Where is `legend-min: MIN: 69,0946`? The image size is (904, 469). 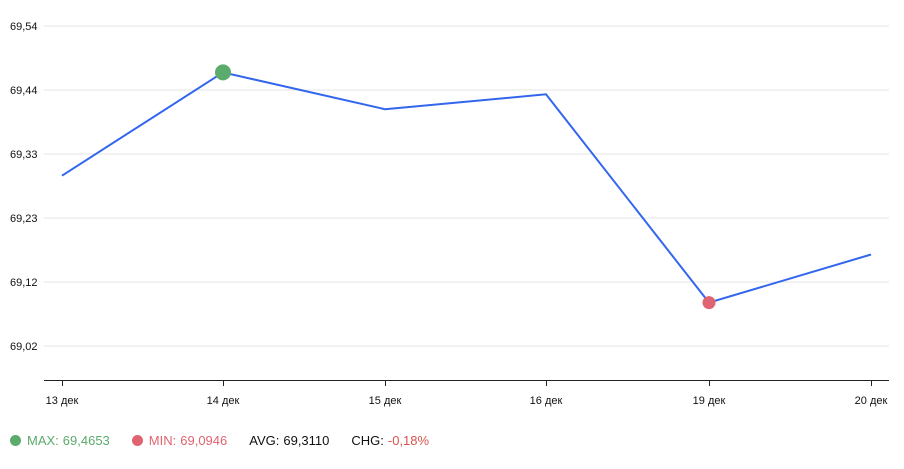
legend-min: MIN: 69,0946 is located at coordinates (179, 440).